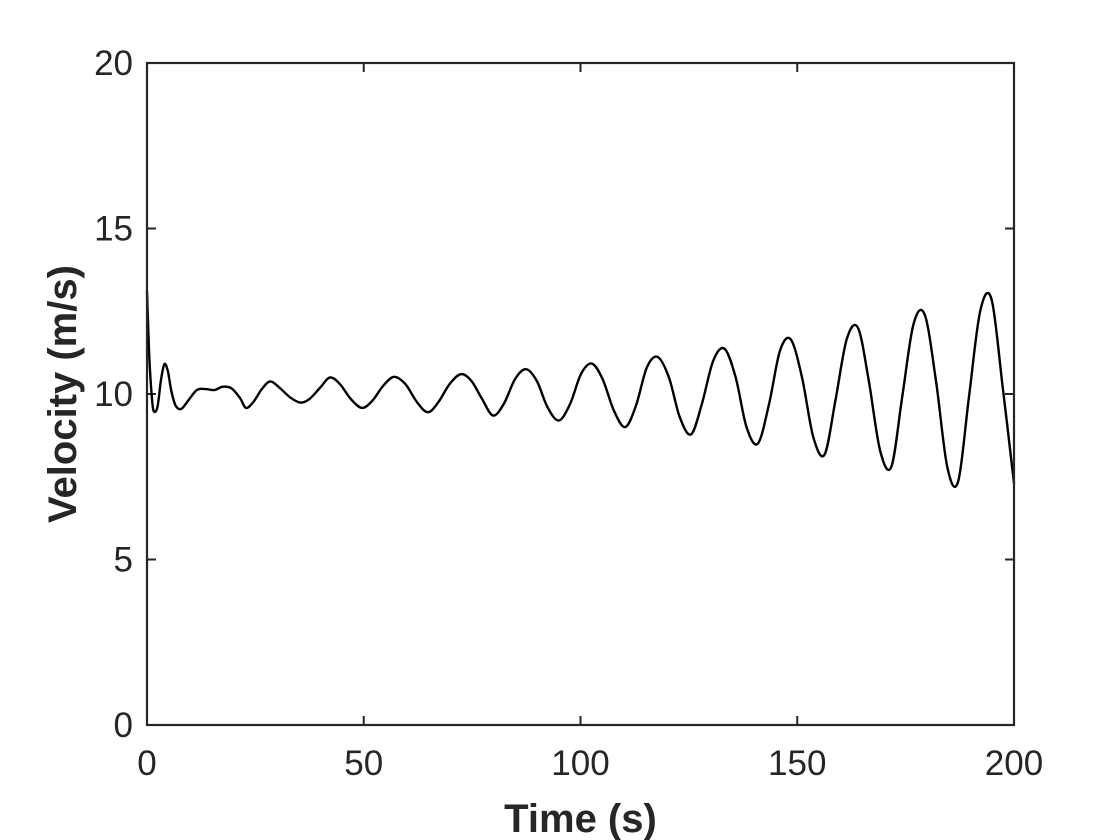 This screenshot has width=1120, height=840. I want to click on y-tick-label: 0, so click(123, 725).